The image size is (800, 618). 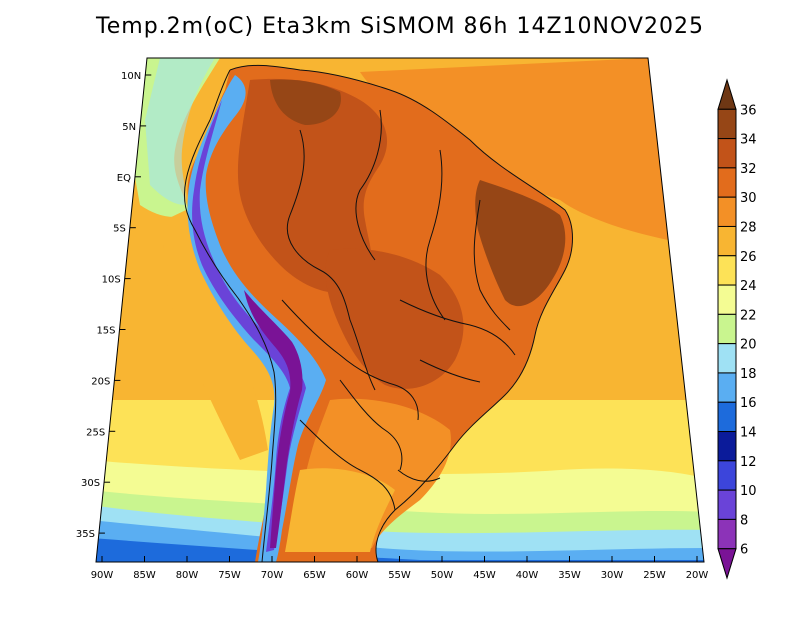 What do you see at coordinates (748, 374) in the screenshot?
I see `colorbar-label: 18` at bounding box center [748, 374].